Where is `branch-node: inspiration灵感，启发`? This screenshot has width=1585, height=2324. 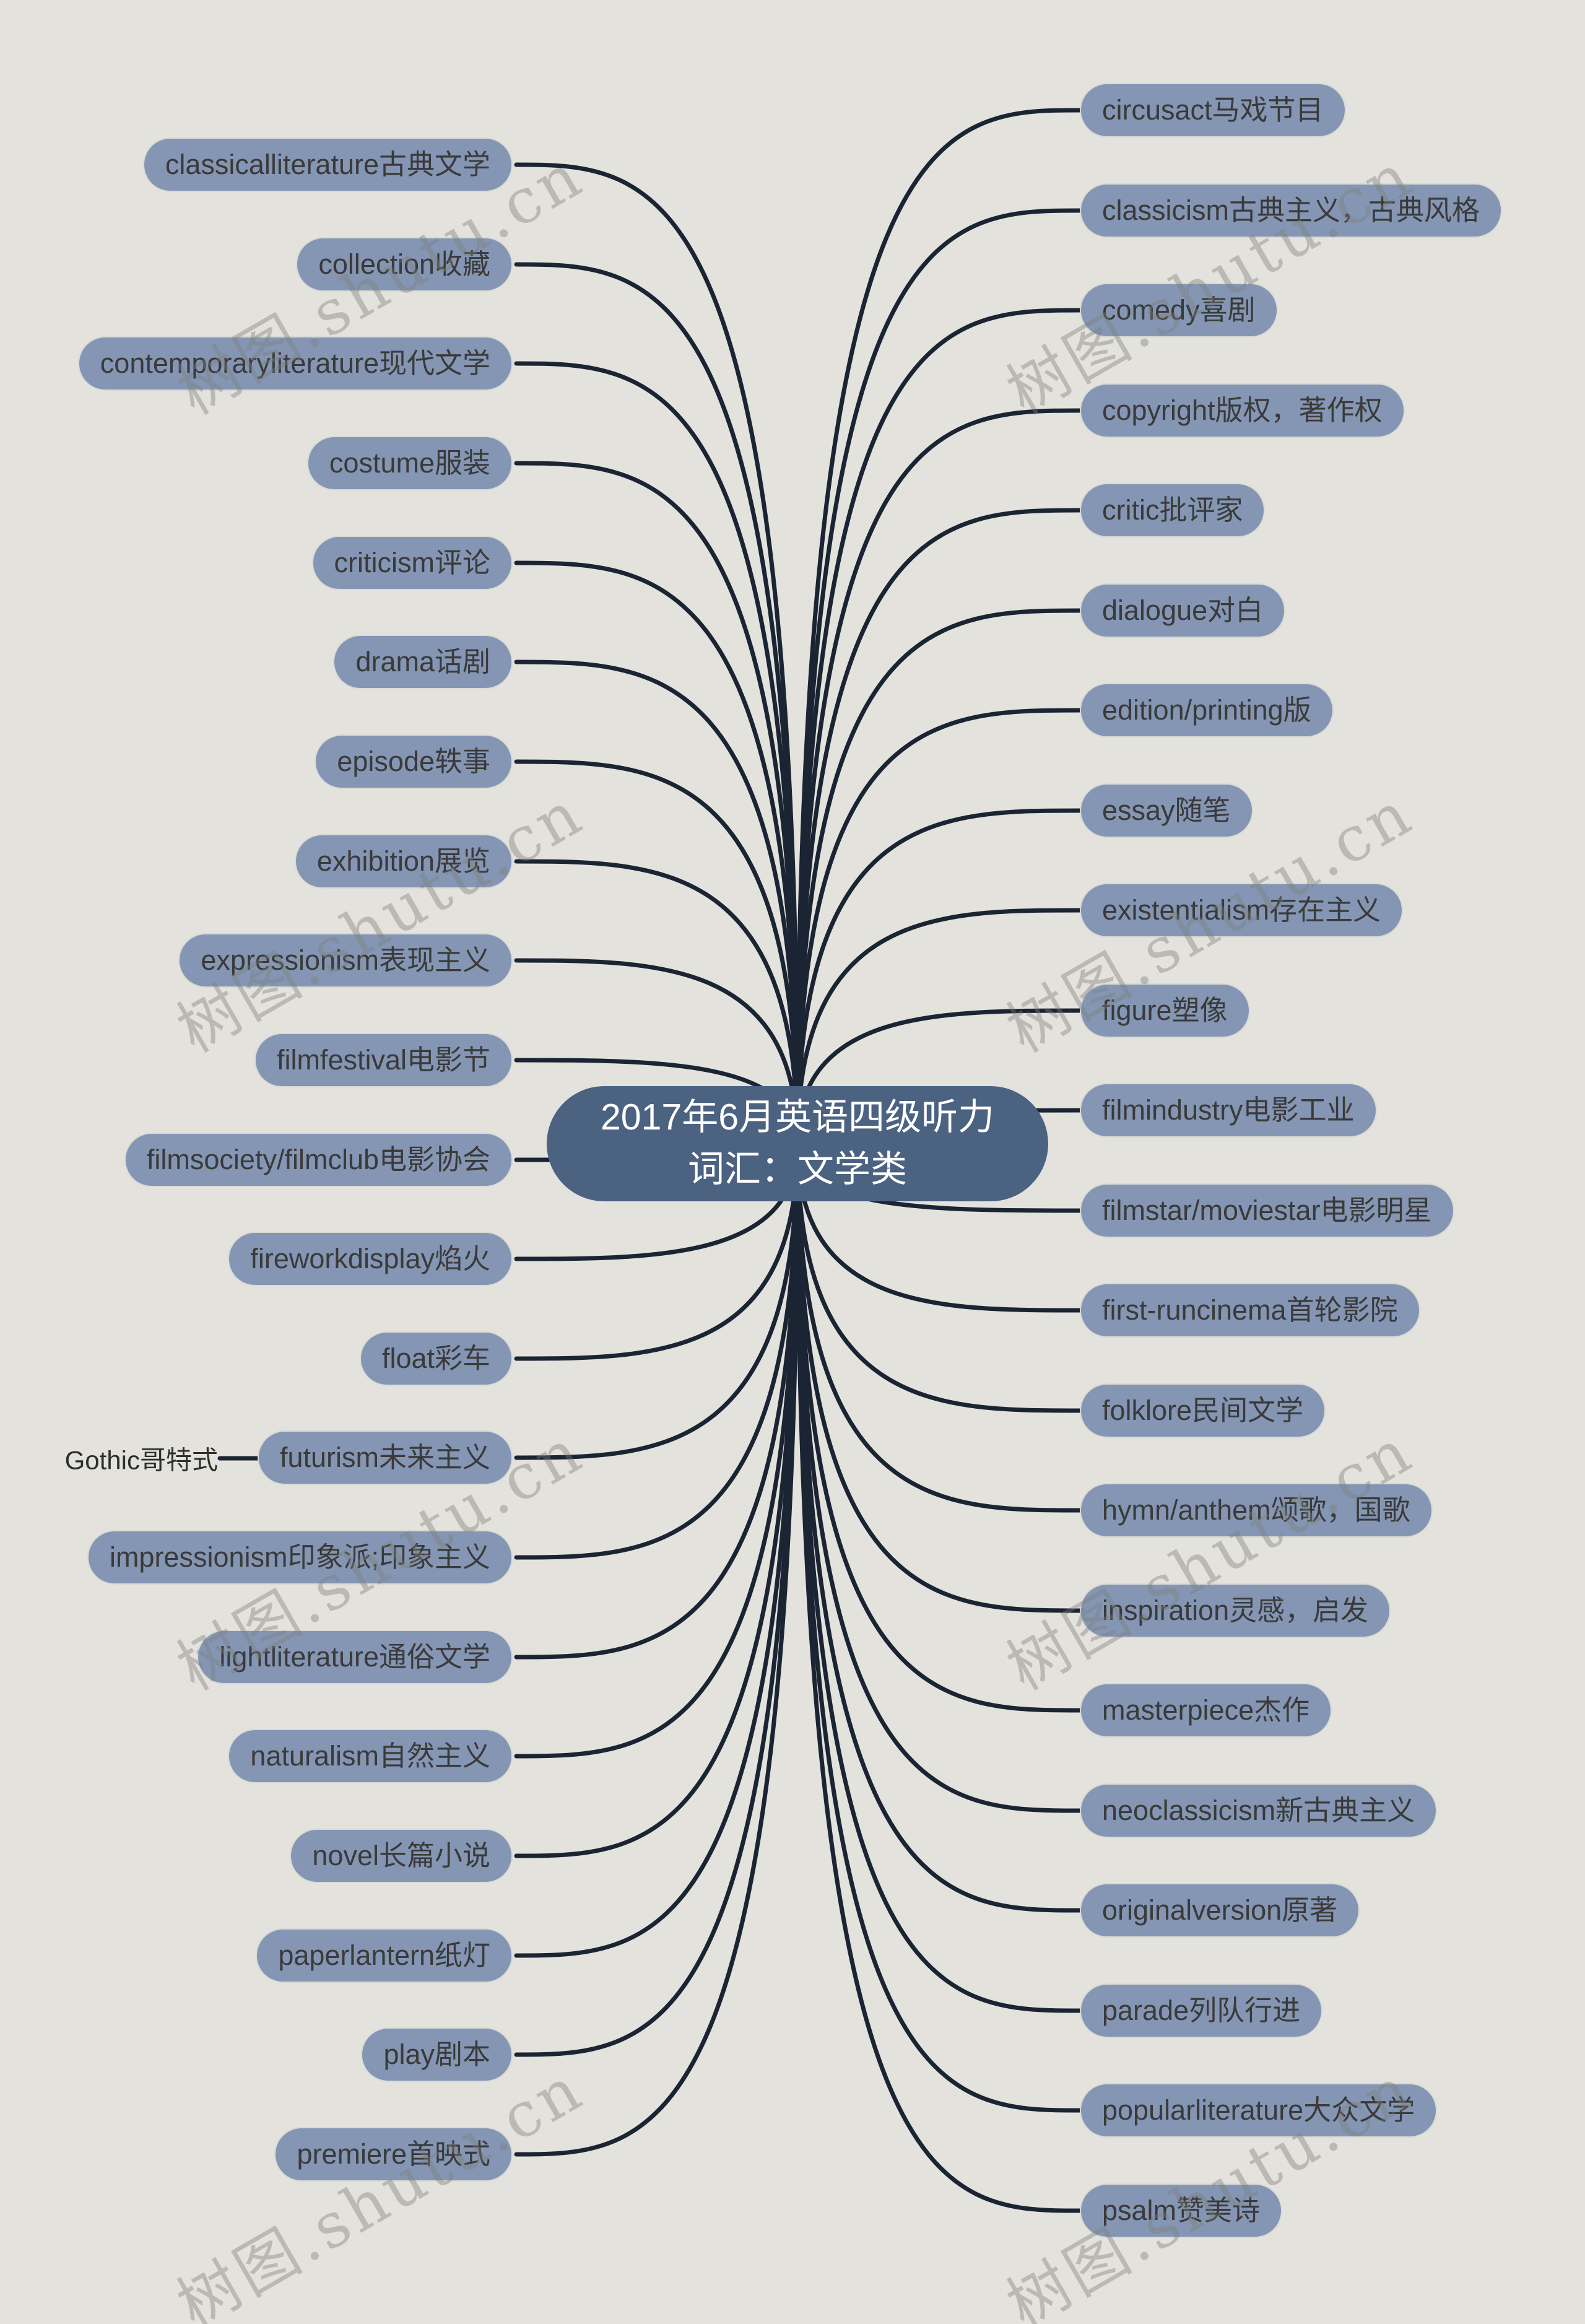 branch-node: inspiration灵感，启发 is located at coordinates (1235, 1611).